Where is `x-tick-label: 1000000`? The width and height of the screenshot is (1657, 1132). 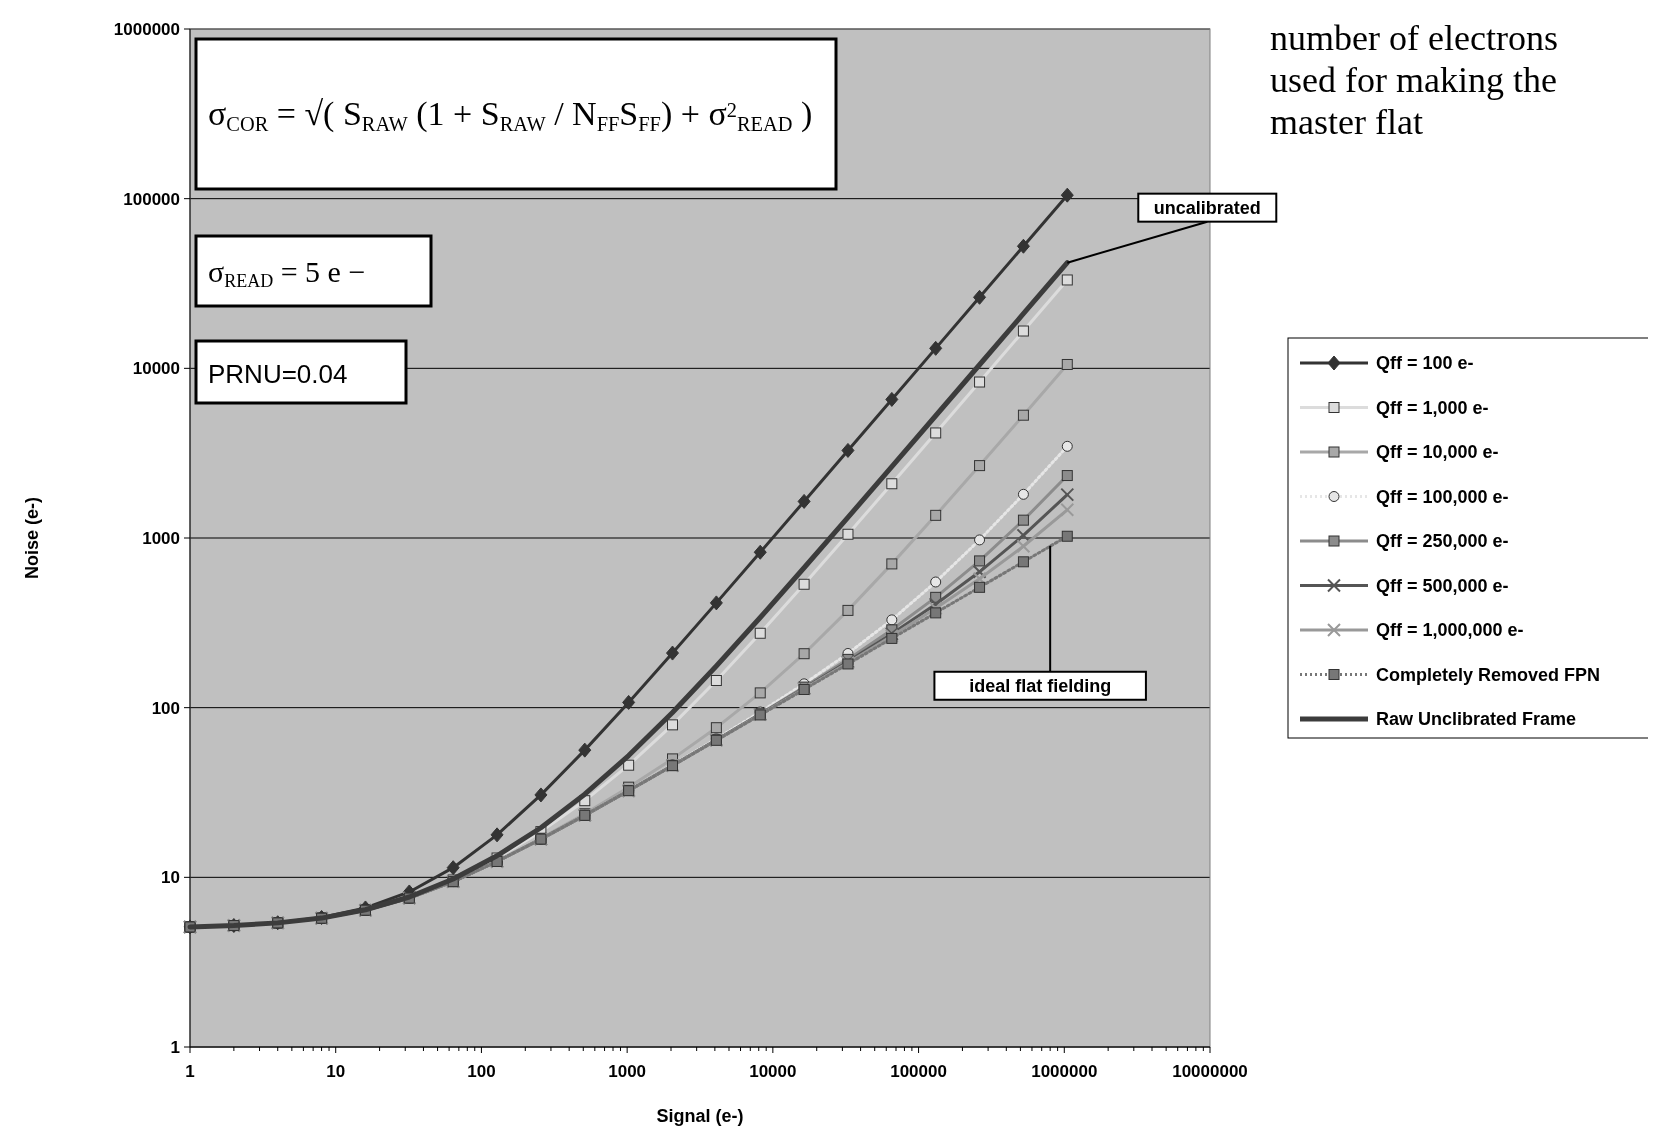
x-tick-label: 1000000 is located at coordinates (1064, 1071).